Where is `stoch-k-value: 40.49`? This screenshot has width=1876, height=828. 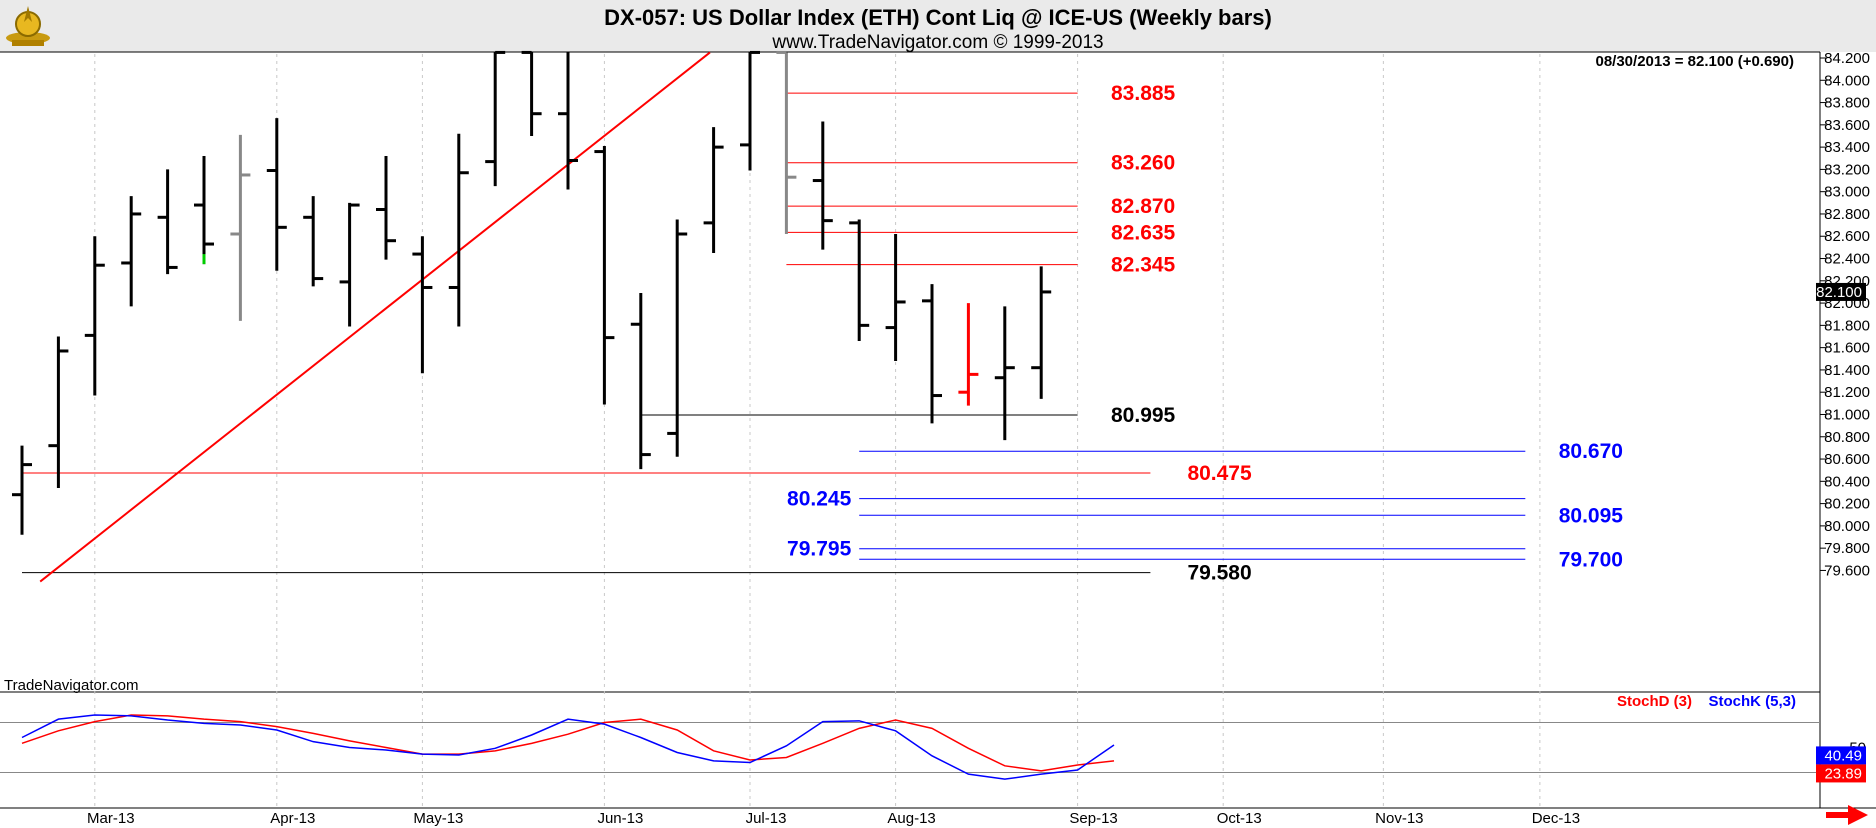 stoch-k-value: 40.49 is located at coordinates (1843, 755).